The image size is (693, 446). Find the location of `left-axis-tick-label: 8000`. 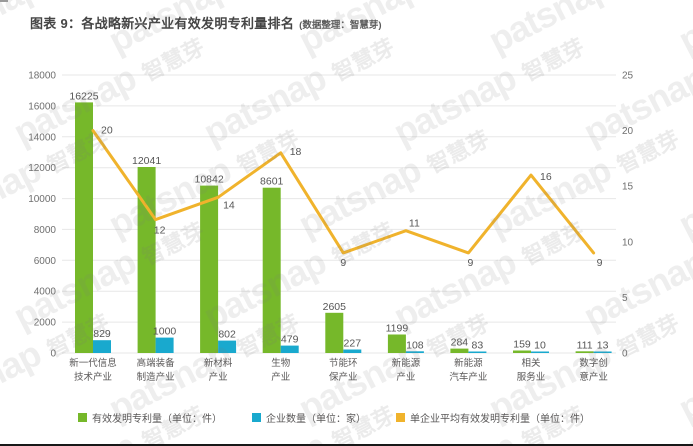

left-axis-tick-label: 8000 is located at coordinates (45, 230).